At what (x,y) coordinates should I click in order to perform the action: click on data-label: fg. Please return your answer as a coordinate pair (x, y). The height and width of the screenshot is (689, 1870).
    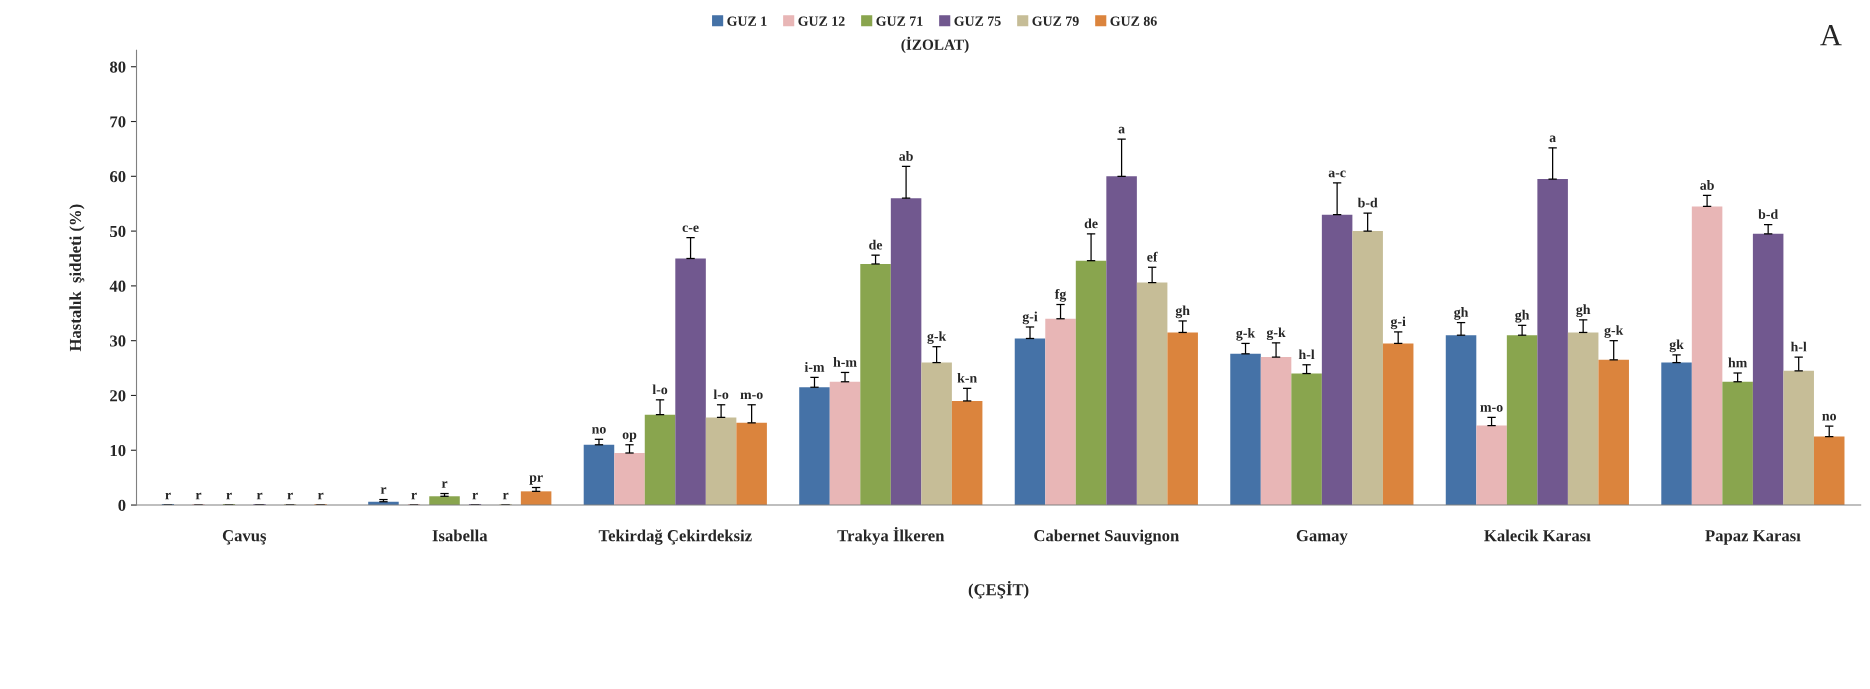
    Looking at the image, I should click on (1060, 295).